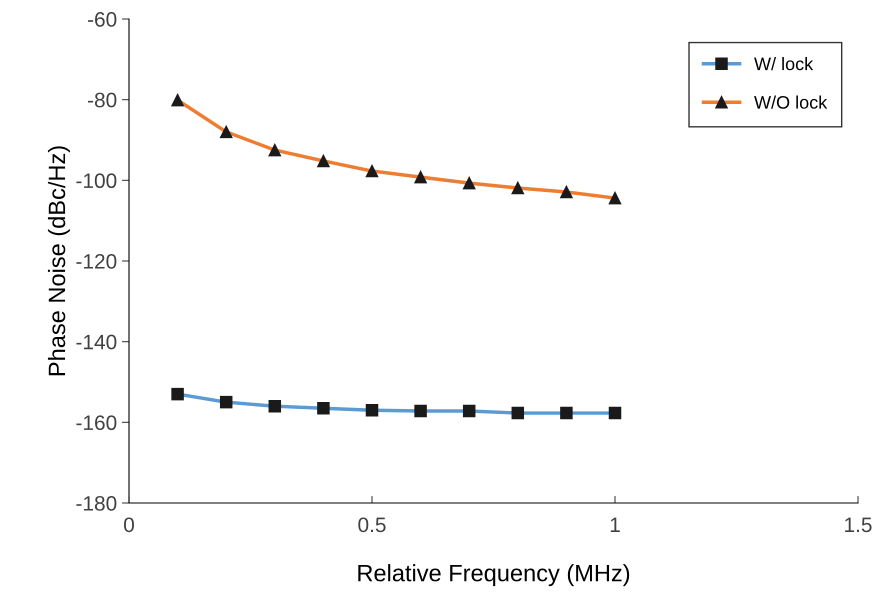 This screenshot has height=615, width=882. What do you see at coordinates (129, 524) in the screenshot?
I see `x-tick-label: 0` at bounding box center [129, 524].